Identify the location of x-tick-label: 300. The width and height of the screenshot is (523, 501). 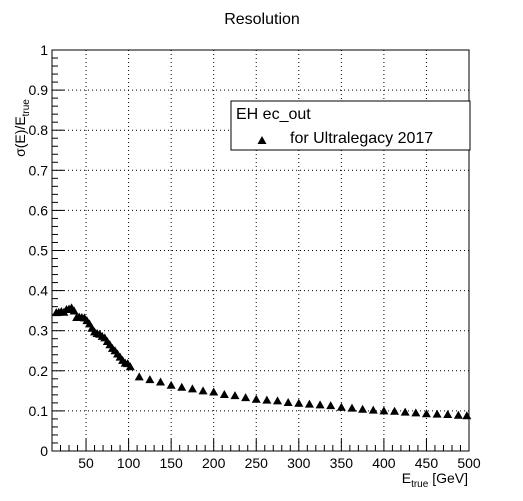
(299, 463).